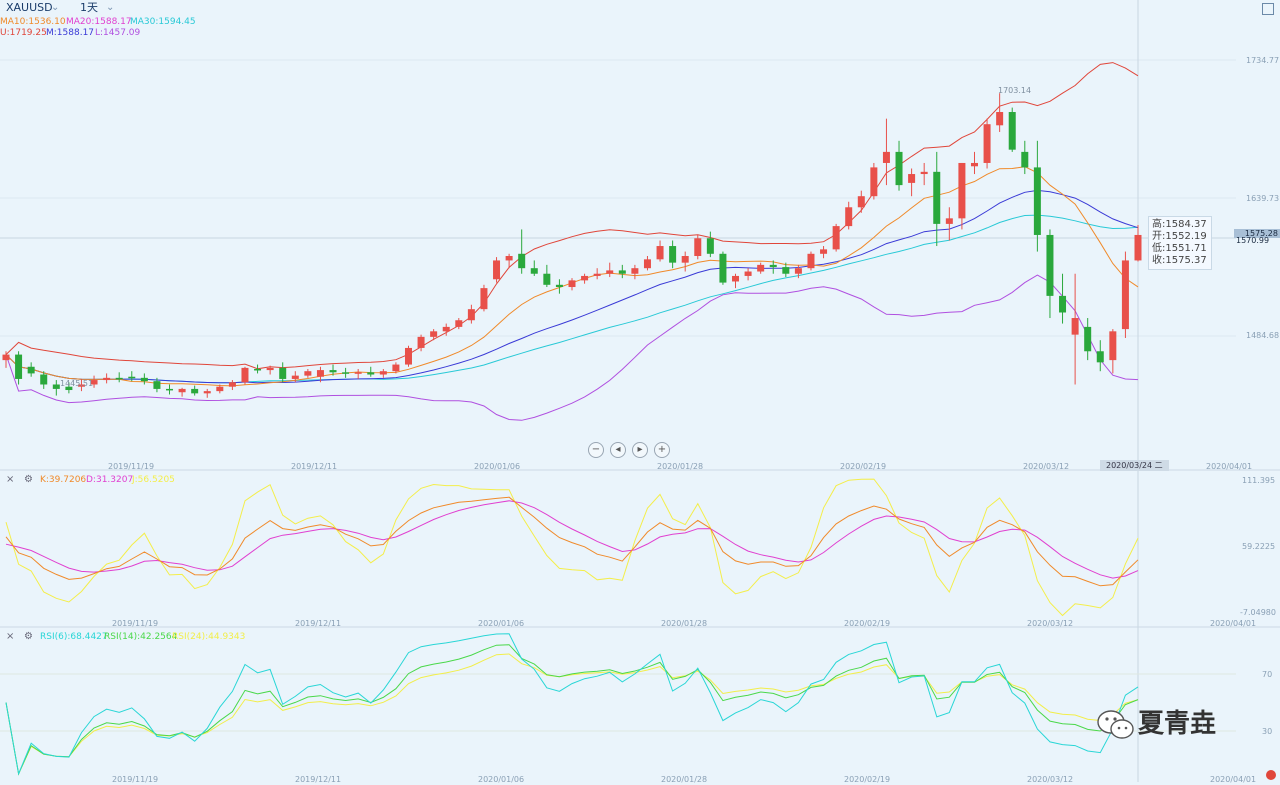  What do you see at coordinates (662, 450) in the screenshot?
I see `zoom-in-button: +` at bounding box center [662, 450].